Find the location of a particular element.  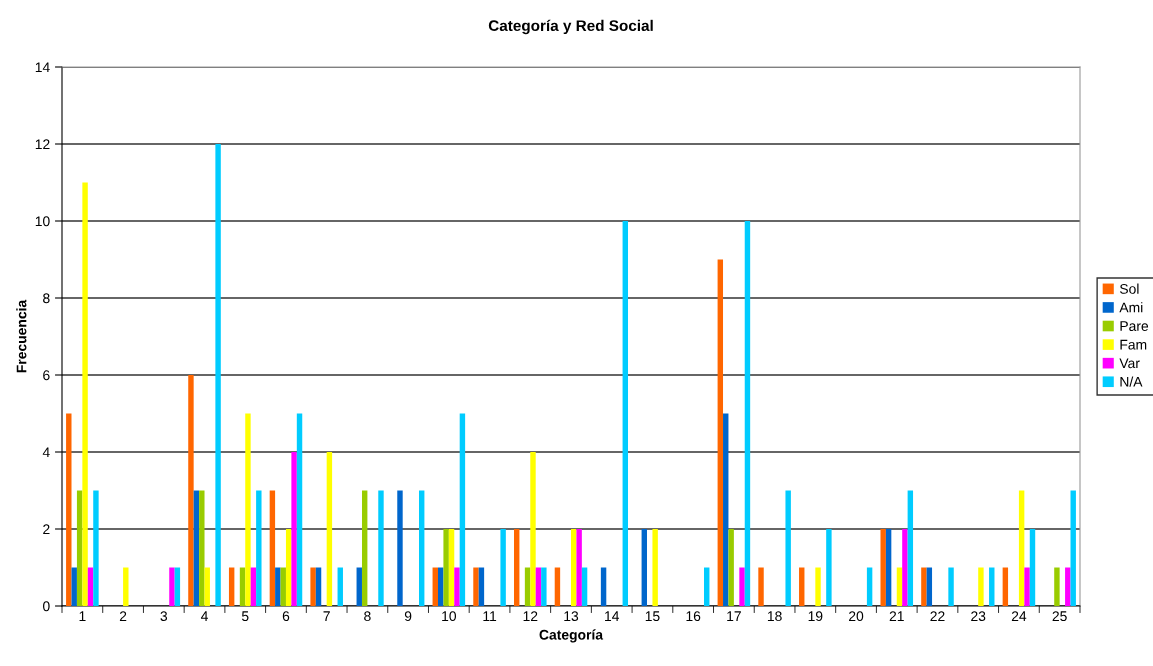

x-tick-label: 14 is located at coordinates (612, 616).